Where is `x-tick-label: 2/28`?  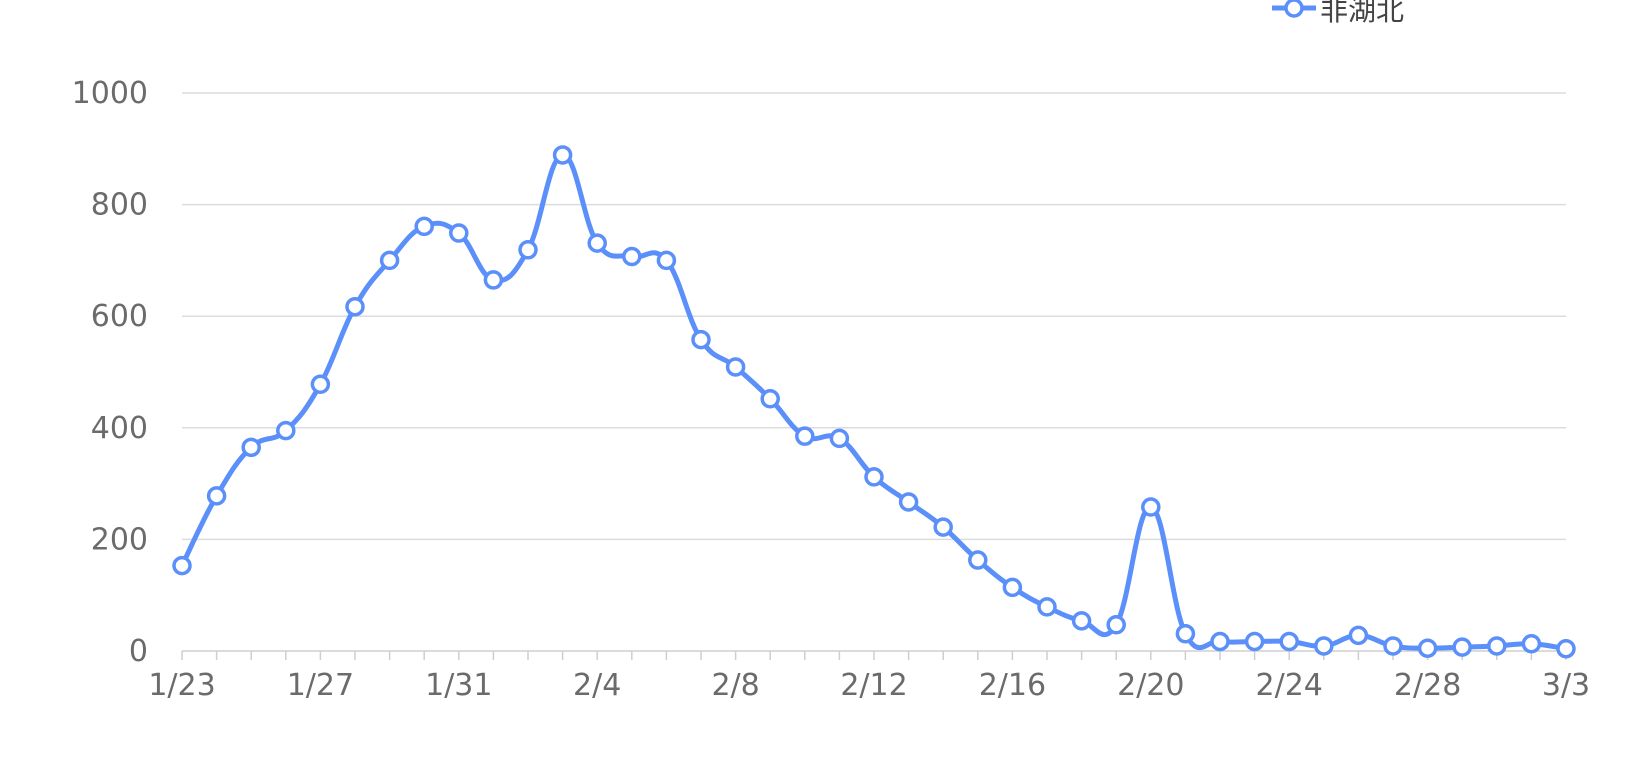 x-tick-label: 2/28 is located at coordinates (1427, 685).